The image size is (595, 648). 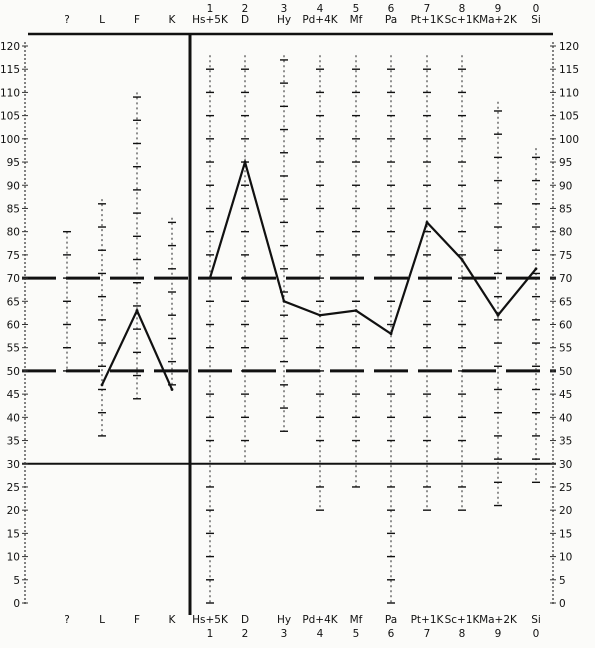 What do you see at coordinates (284, 20) in the screenshot?
I see `category-label-top: Hy` at bounding box center [284, 20].